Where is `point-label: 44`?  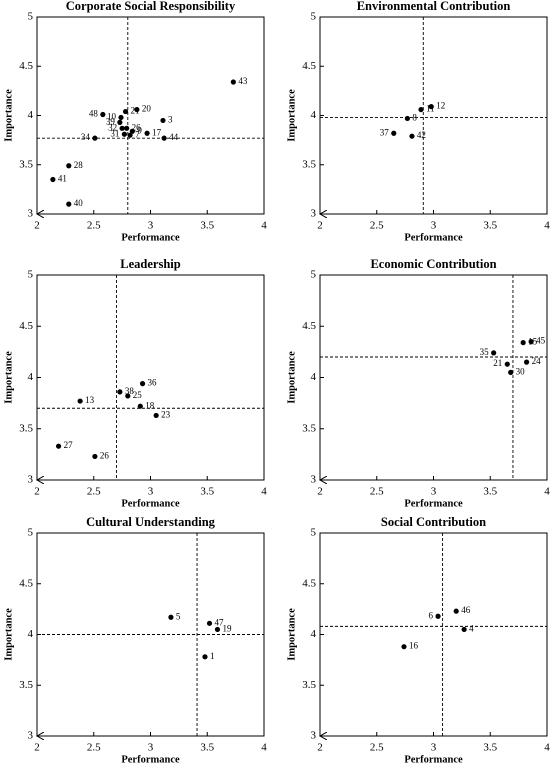 point-label: 44 is located at coordinates (174, 137).